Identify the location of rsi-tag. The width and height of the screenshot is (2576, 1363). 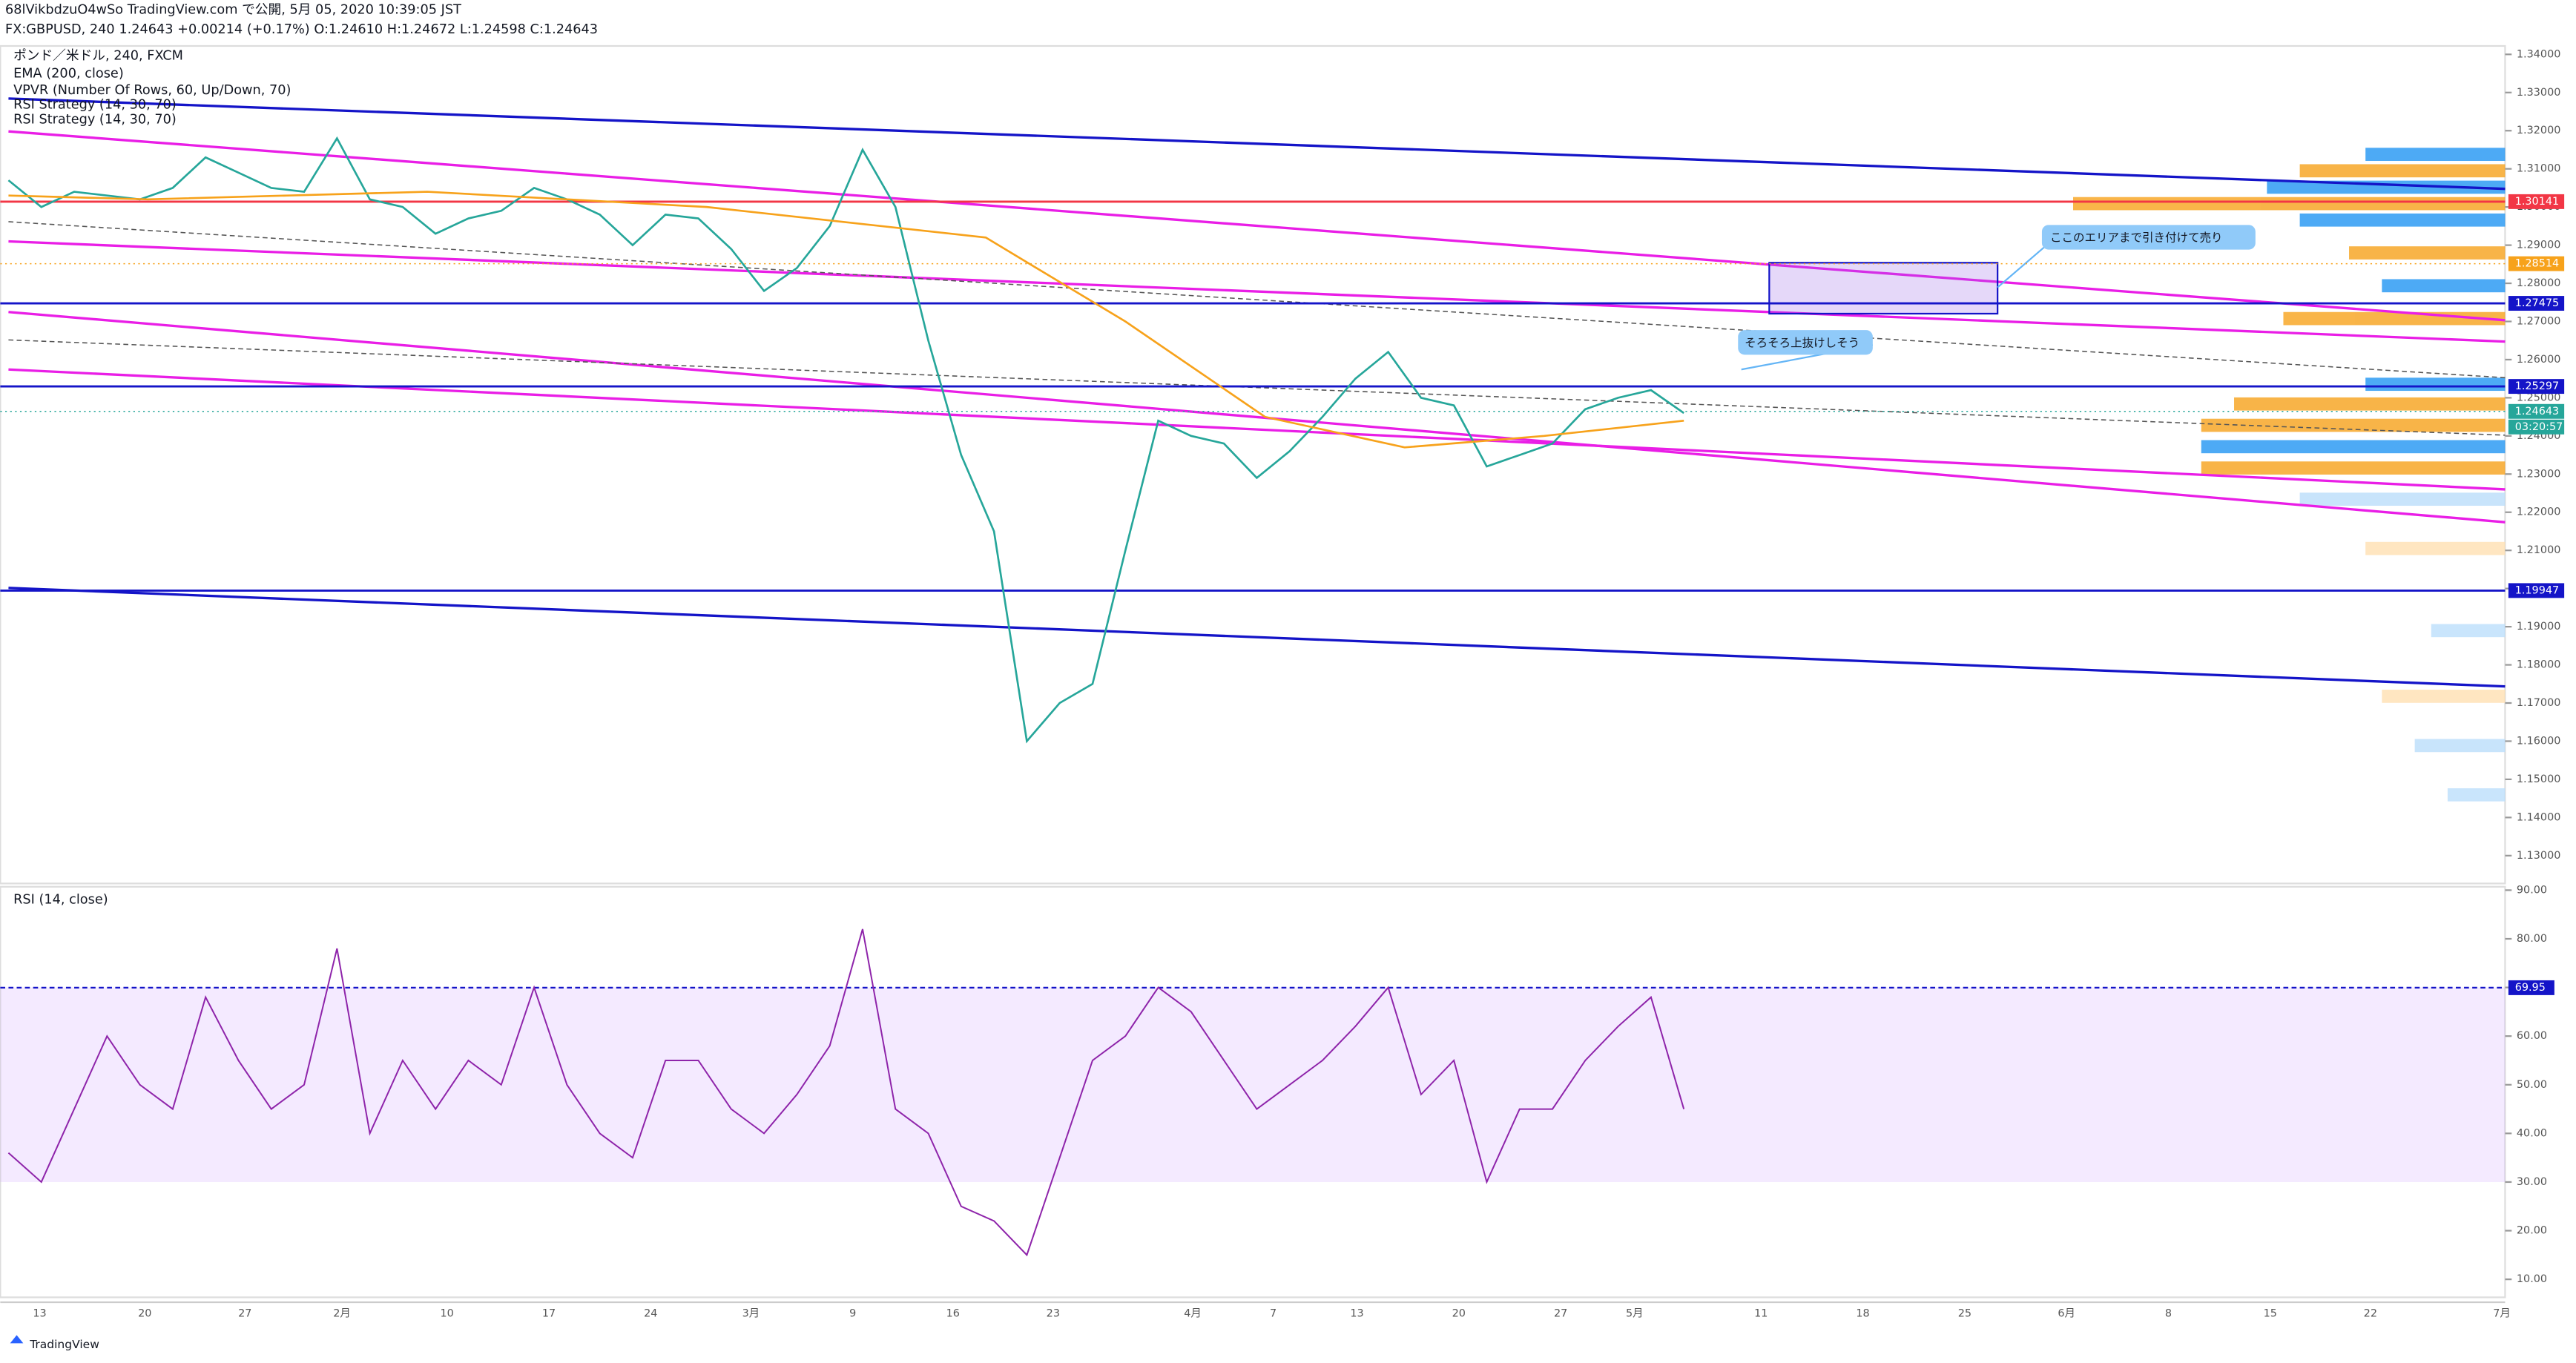
(2531, 987).